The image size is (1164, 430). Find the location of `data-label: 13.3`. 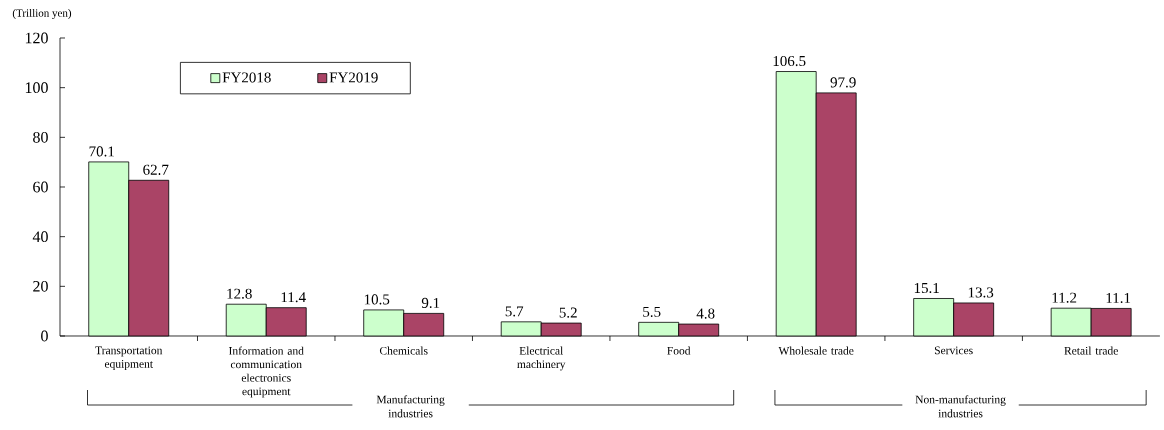

data-label: 13.3 is located at coordinates (981, 292).